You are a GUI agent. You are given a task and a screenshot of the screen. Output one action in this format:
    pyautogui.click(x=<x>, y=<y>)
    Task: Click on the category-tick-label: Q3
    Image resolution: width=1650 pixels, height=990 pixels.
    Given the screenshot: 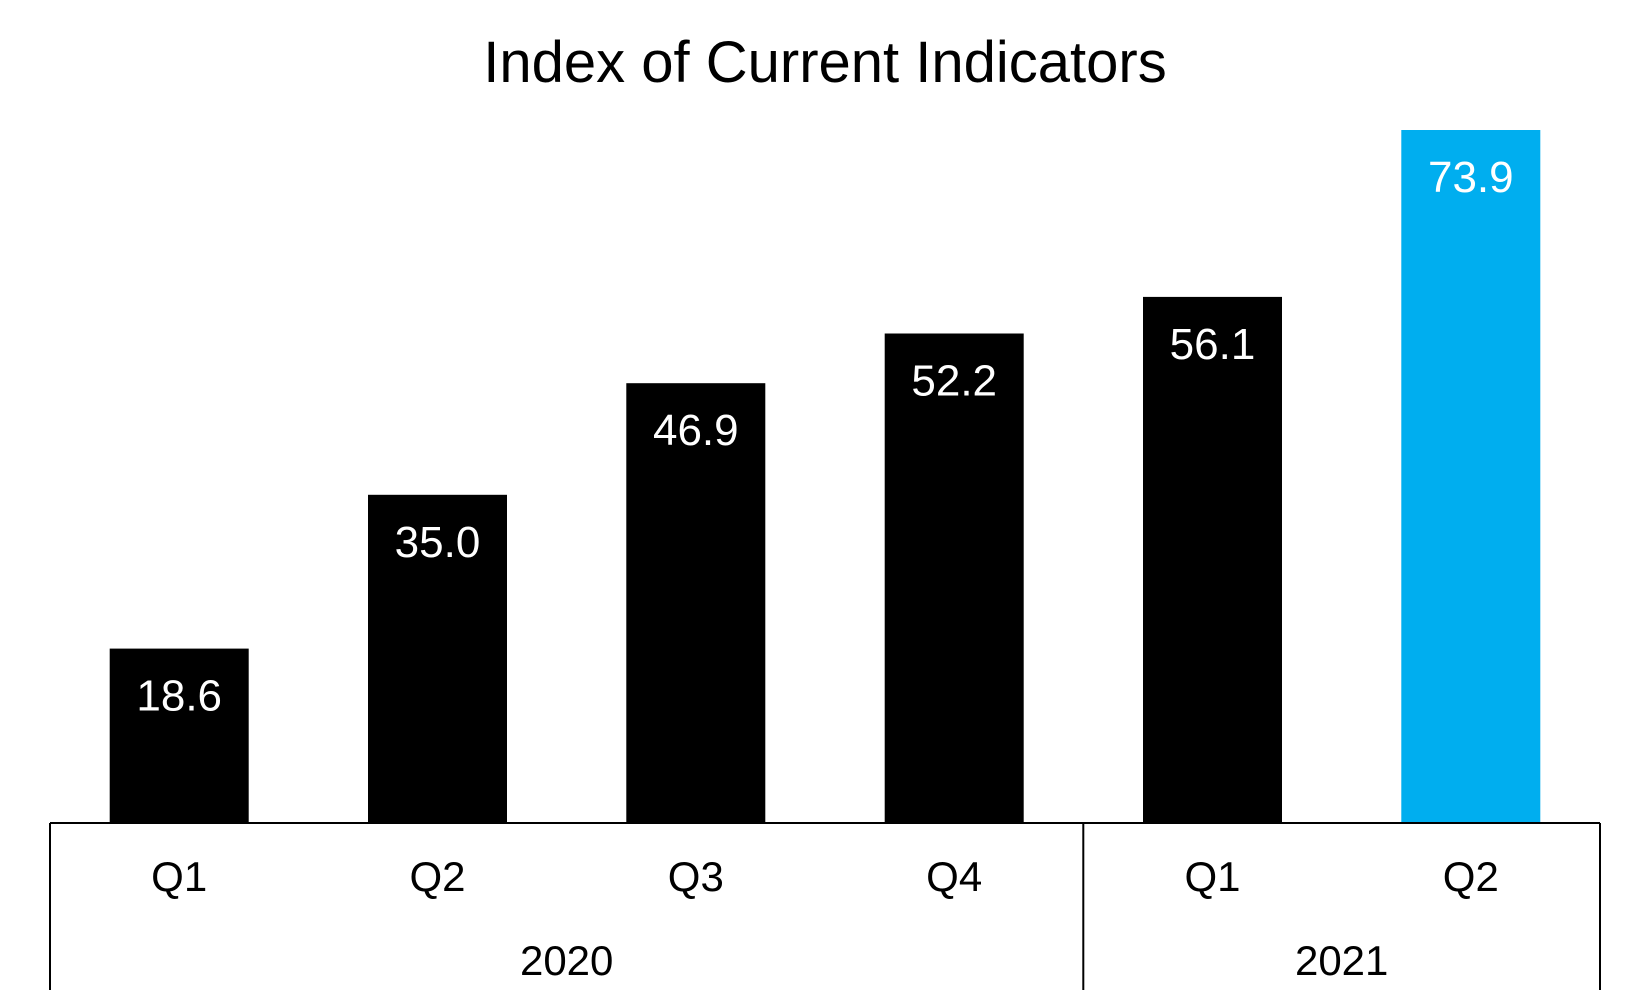 What is the action you would take?
    pyautogui.click(x=696, y=876)
    